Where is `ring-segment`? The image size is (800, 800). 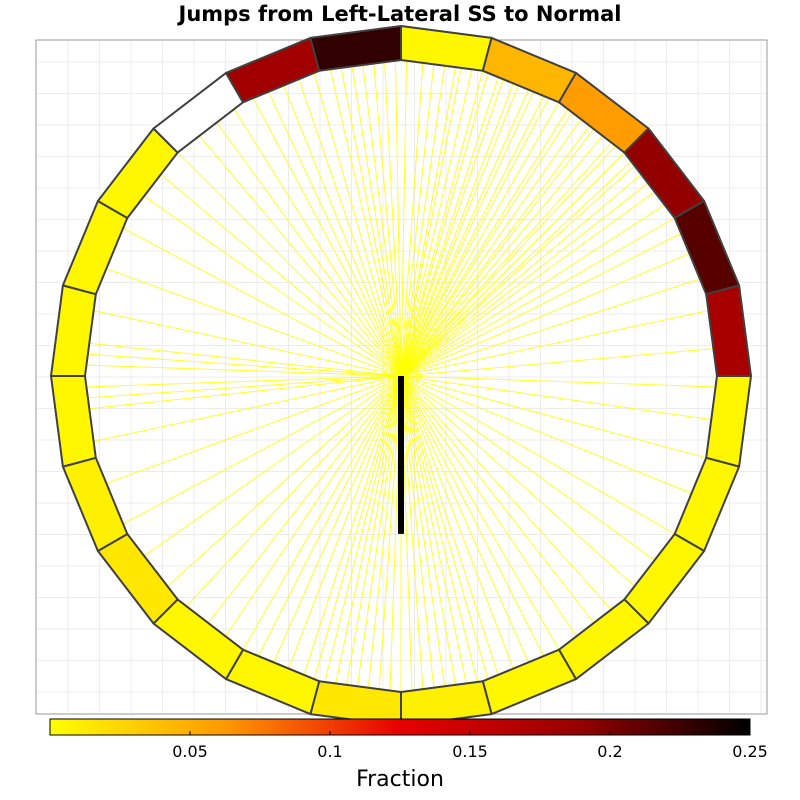 ring-segment is located at coordinates (355, 48).